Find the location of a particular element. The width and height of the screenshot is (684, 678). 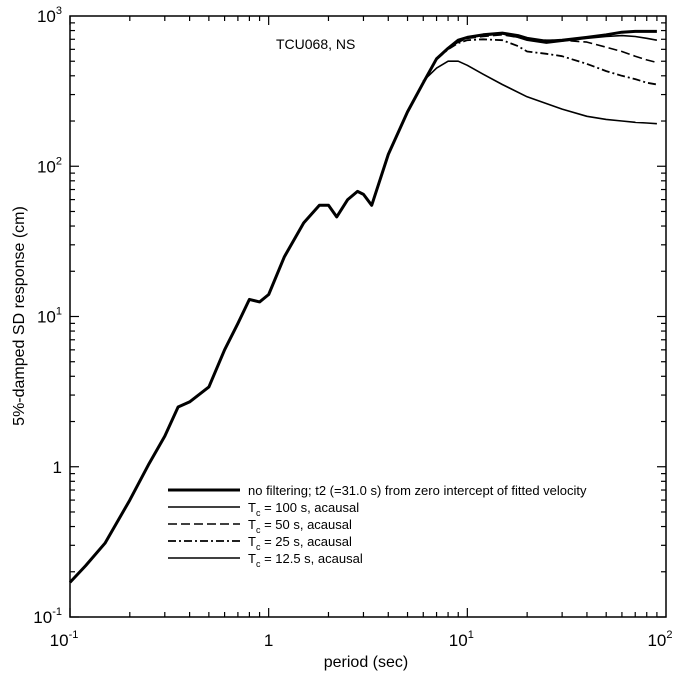

legend-label: Tc = 100 s, acausal is located at coordinates (303, 509).